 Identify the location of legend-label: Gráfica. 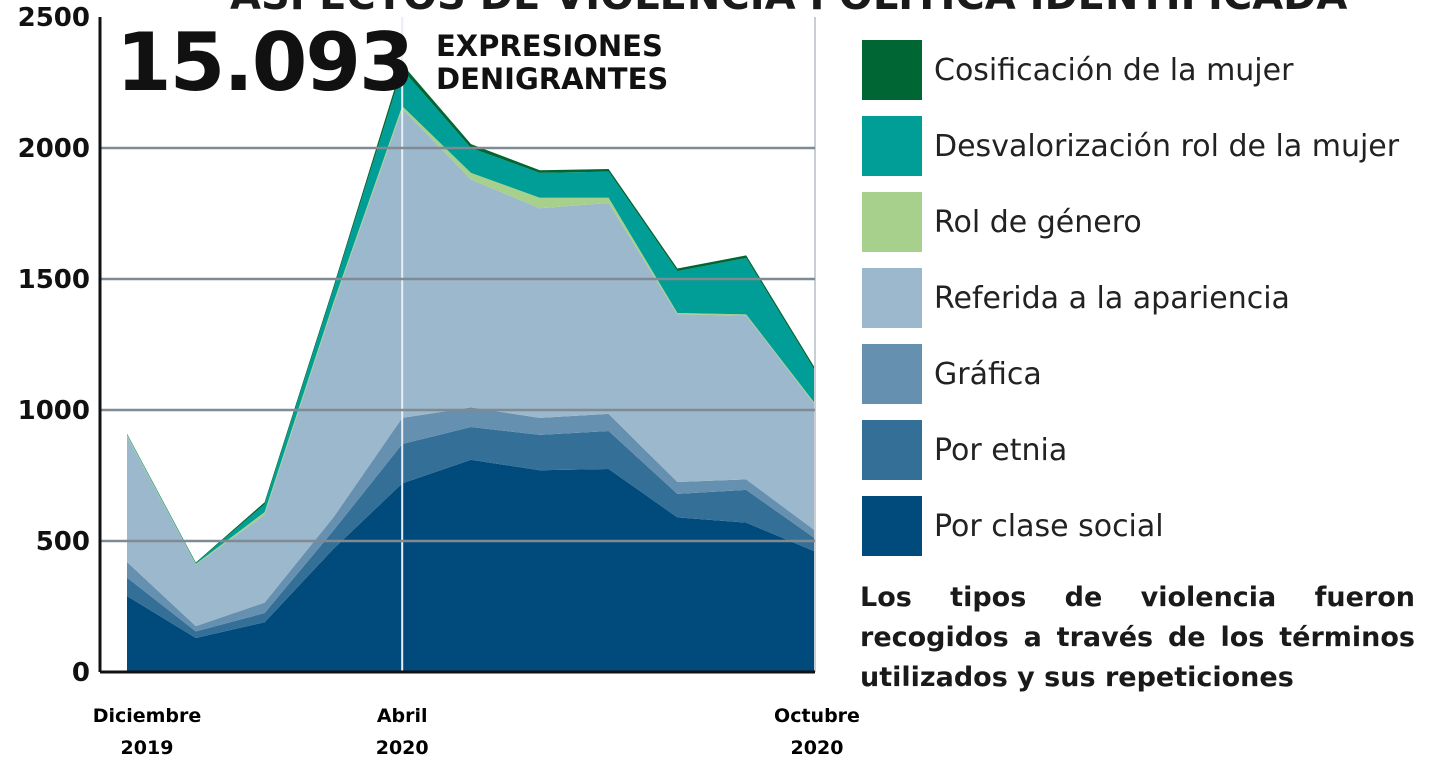
(988, 374).